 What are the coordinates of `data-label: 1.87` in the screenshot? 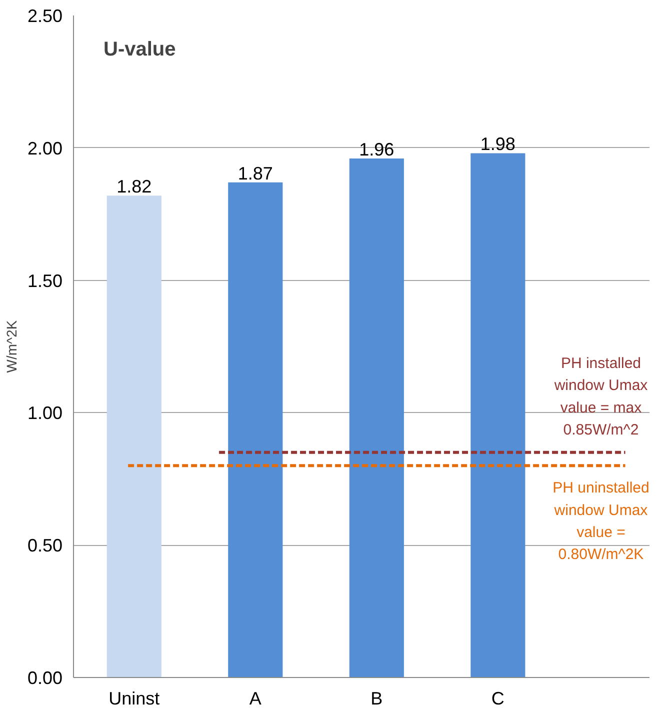 It's located at (255, 173).